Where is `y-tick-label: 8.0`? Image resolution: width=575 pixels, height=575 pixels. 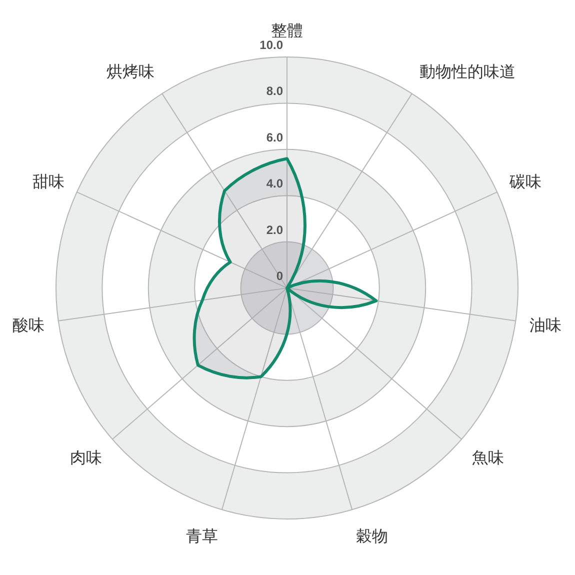 y-tick-label: 8.0 is located at coordinates (275, 91).